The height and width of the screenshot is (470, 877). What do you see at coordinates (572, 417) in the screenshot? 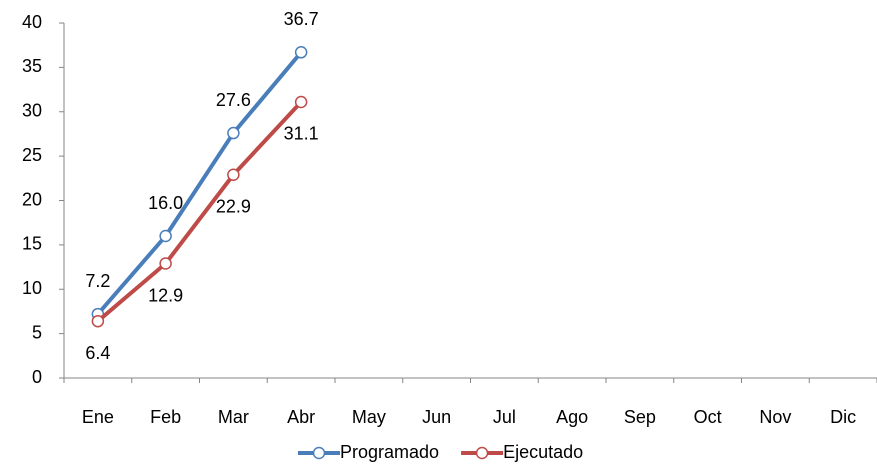
I see `x-tick-label: Ago` at bounding box center [572, 417].